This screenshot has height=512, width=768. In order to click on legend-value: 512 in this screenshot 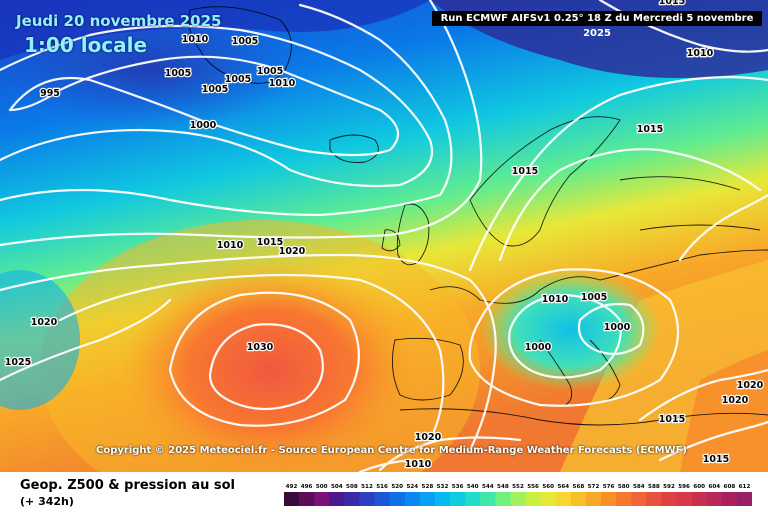, I will do `click(367, 487)`.